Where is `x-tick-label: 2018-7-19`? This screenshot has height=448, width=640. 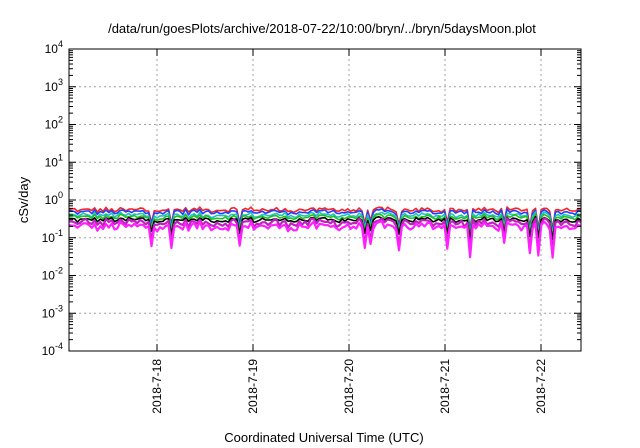 x-tick-label: 2018-7-19 is located at coordinates (253, 386).